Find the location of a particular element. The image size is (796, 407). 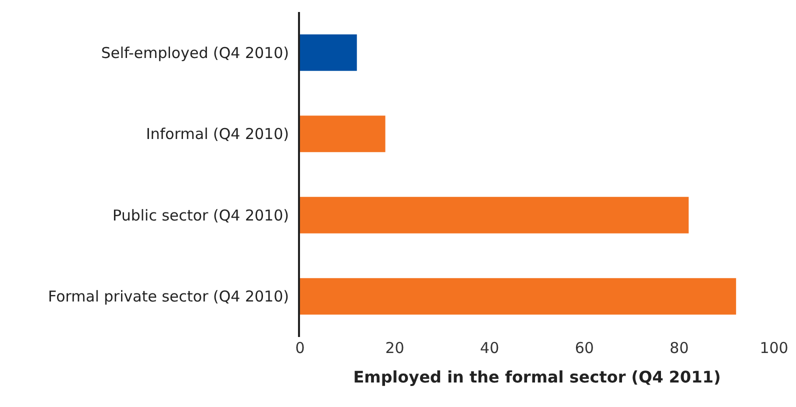

y-tick-label: Informal (Q4 2010) is located at coordinates (217, 134).